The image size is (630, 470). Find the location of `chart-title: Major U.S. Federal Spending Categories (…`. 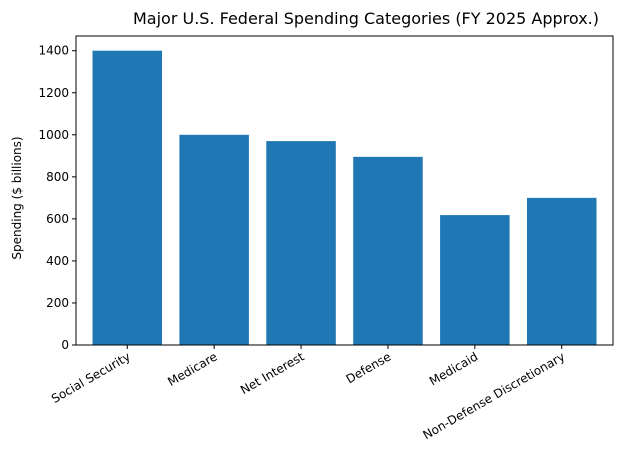

chart-title: Major U.S. Federal Spending Categories (… is located at coordinates (366, 18).